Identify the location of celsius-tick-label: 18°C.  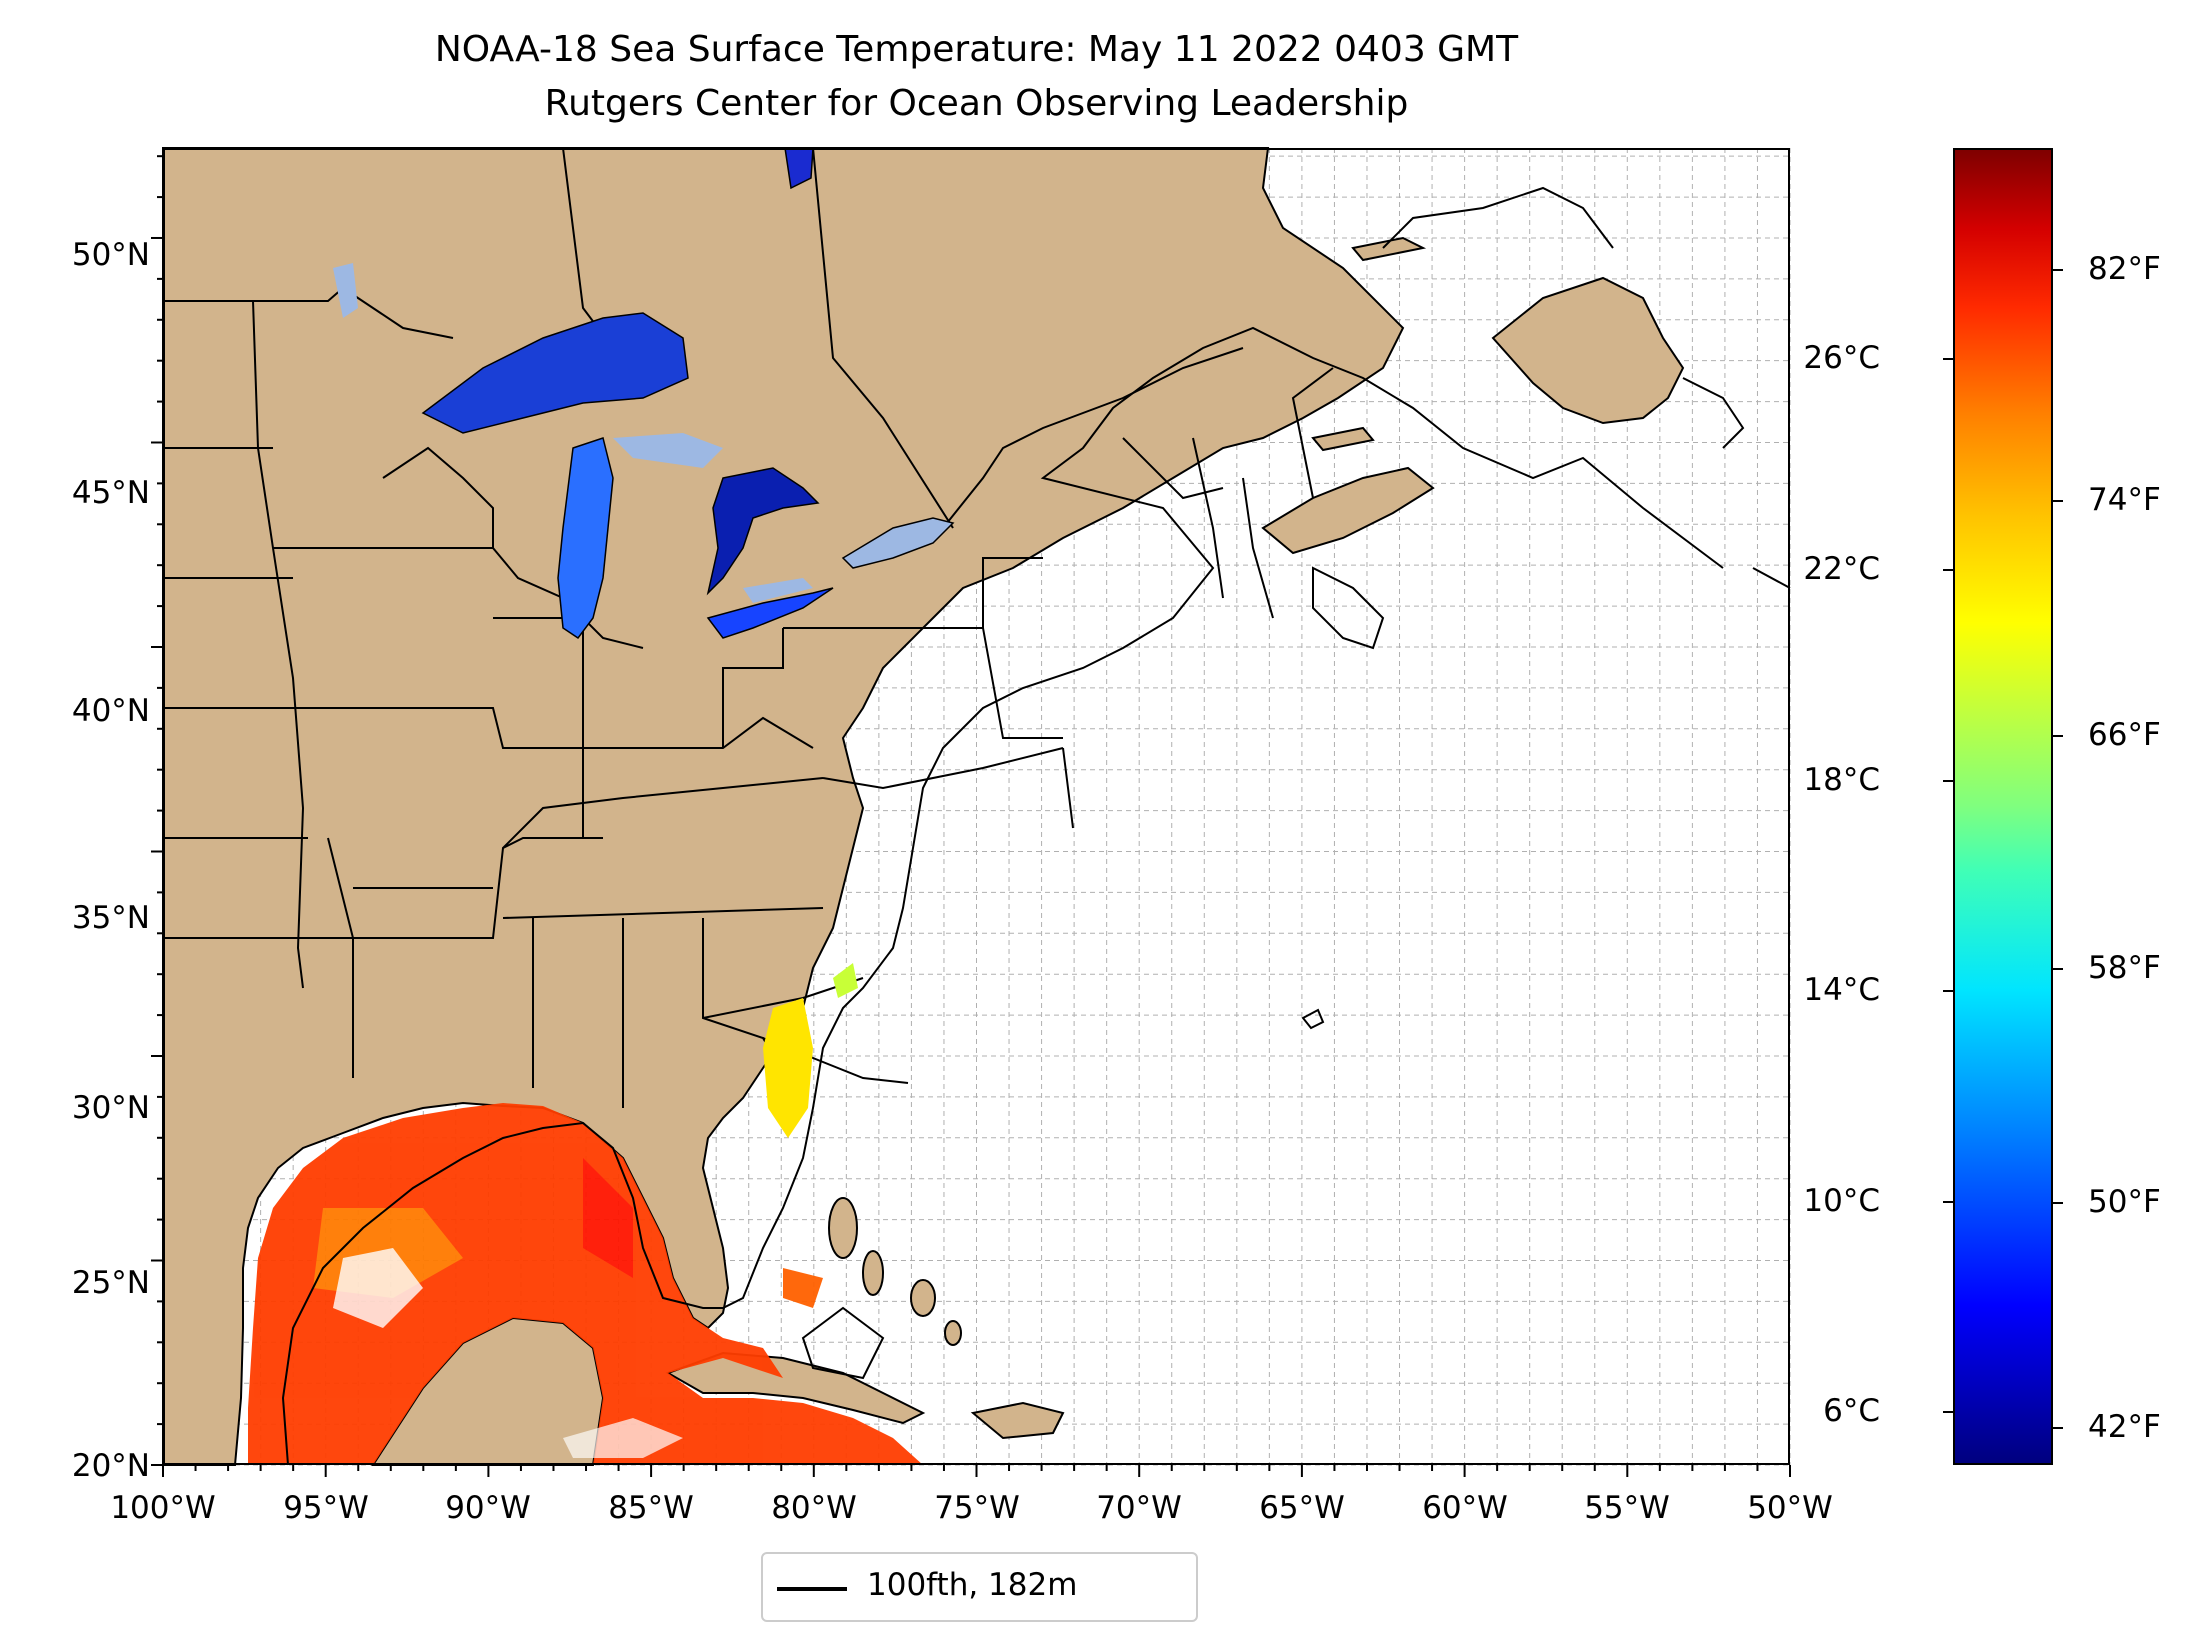
(1841, 780).